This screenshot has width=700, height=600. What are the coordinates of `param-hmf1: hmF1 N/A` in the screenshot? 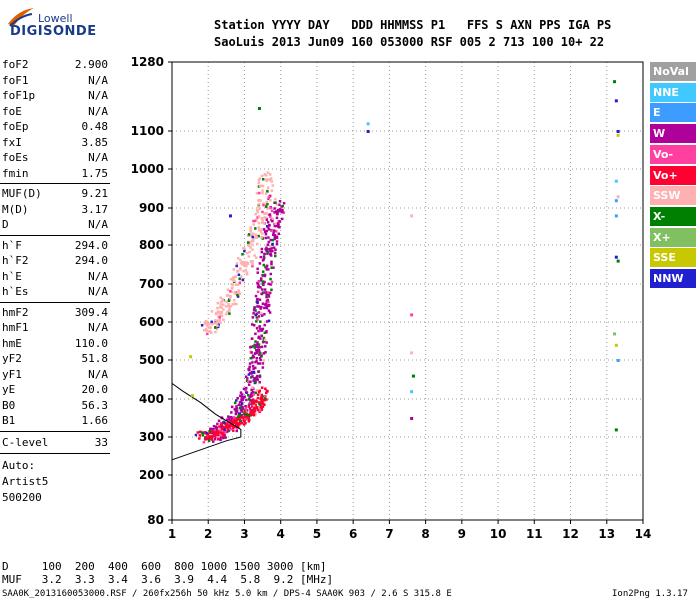 It's located at (55, 328).